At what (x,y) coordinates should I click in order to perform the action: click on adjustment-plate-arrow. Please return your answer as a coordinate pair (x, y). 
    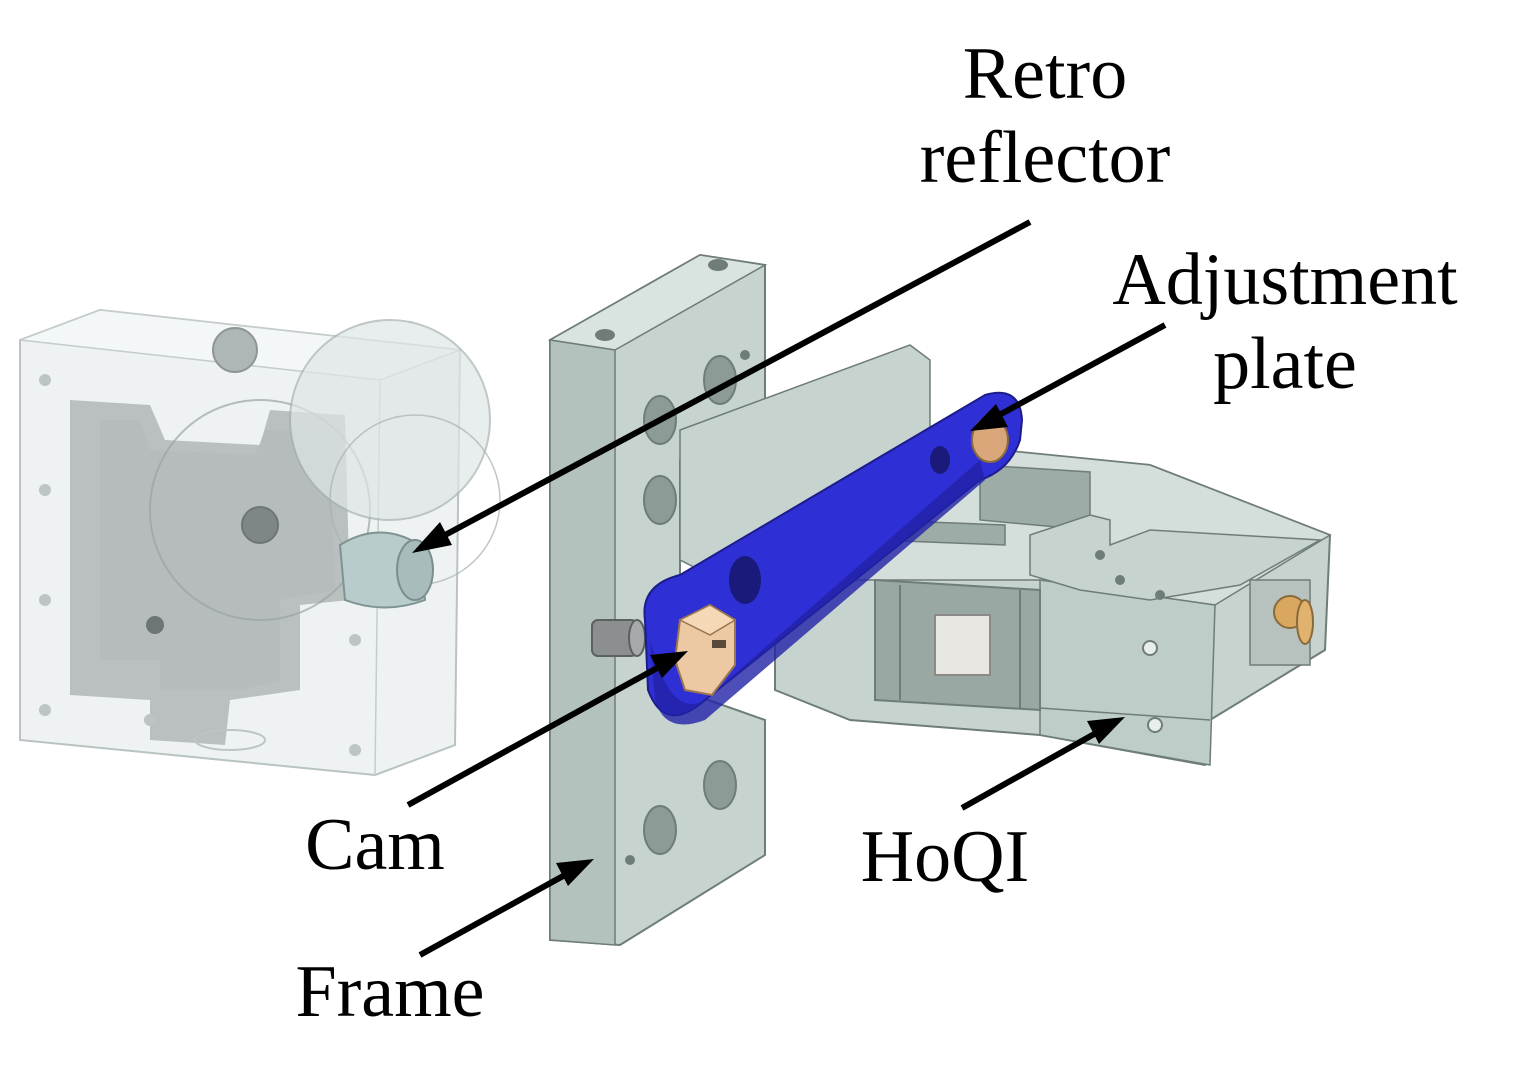
    Looking at the image, I should click on (1068, 376).